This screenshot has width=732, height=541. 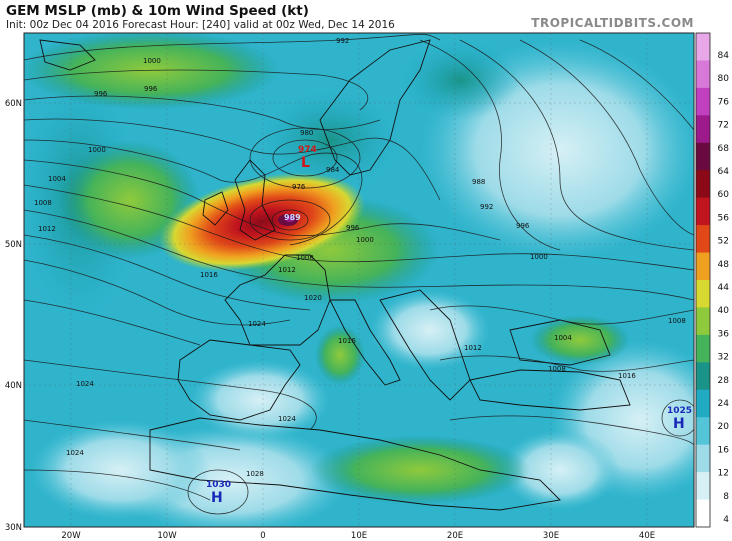 I want to click on colorbar-tick-label: 76, so click(x=724, y=102).